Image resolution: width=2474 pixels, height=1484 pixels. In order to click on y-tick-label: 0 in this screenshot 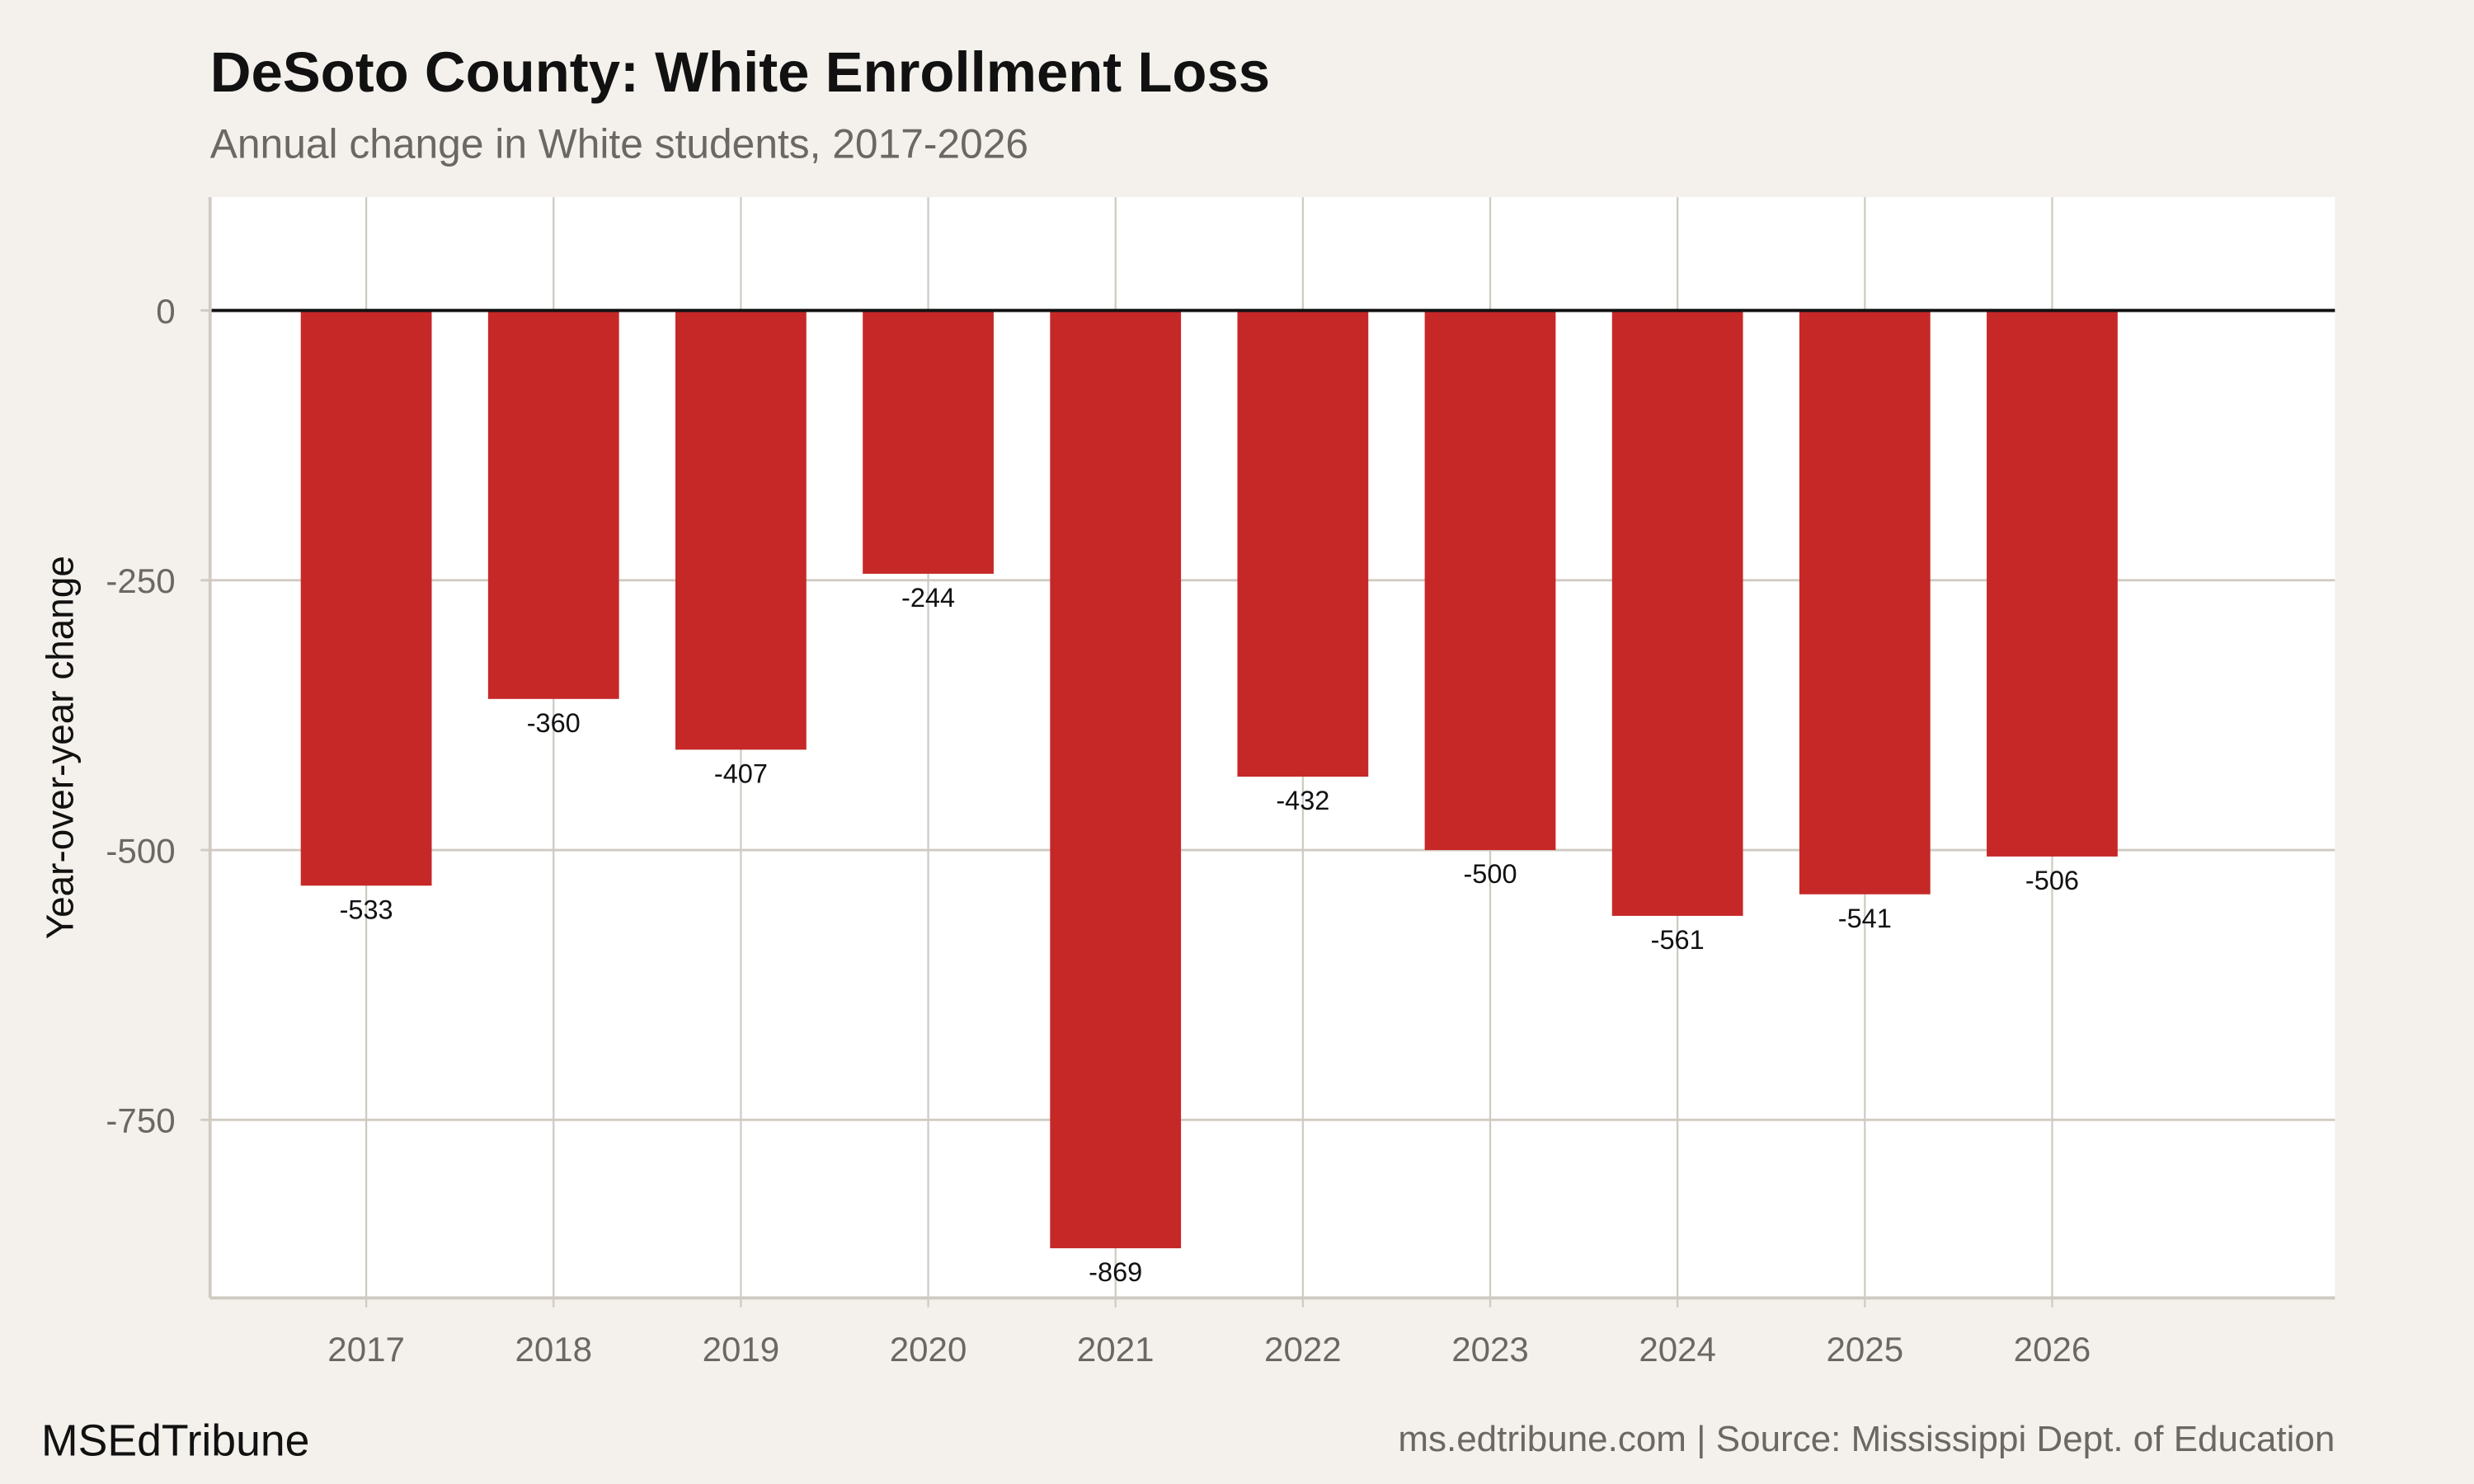, I will do `click(165, 311)`.